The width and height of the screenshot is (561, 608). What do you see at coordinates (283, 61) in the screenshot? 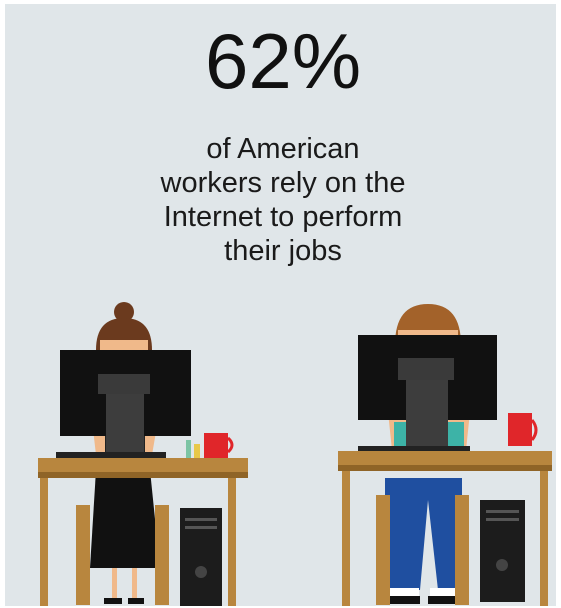
I see `headline: 62%` at bounding box center [283, 61].